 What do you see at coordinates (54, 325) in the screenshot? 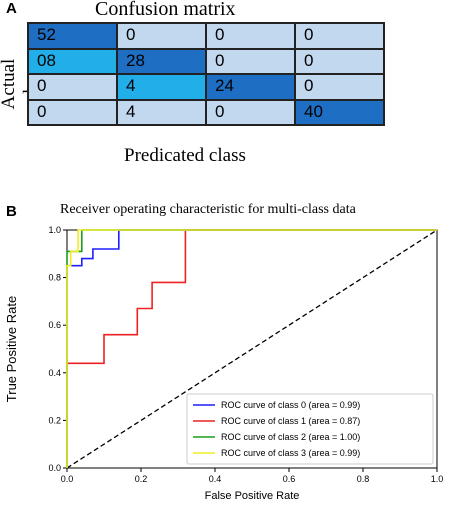
I see `y-tick-label: 0.6` at bounding box center [54, 325].